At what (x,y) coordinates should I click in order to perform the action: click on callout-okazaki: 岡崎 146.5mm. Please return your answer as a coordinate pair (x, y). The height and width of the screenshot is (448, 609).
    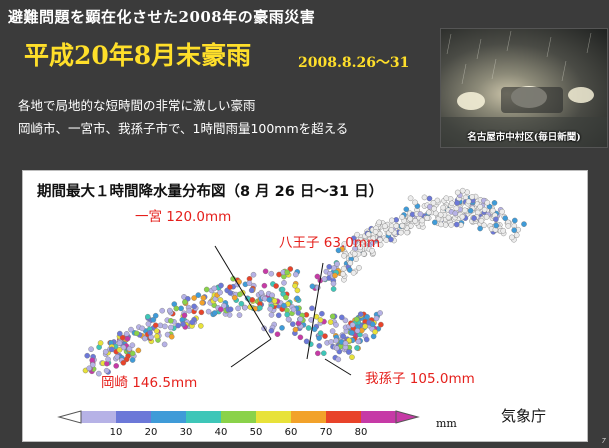
    Looking at the image, I should click on (149, 383).